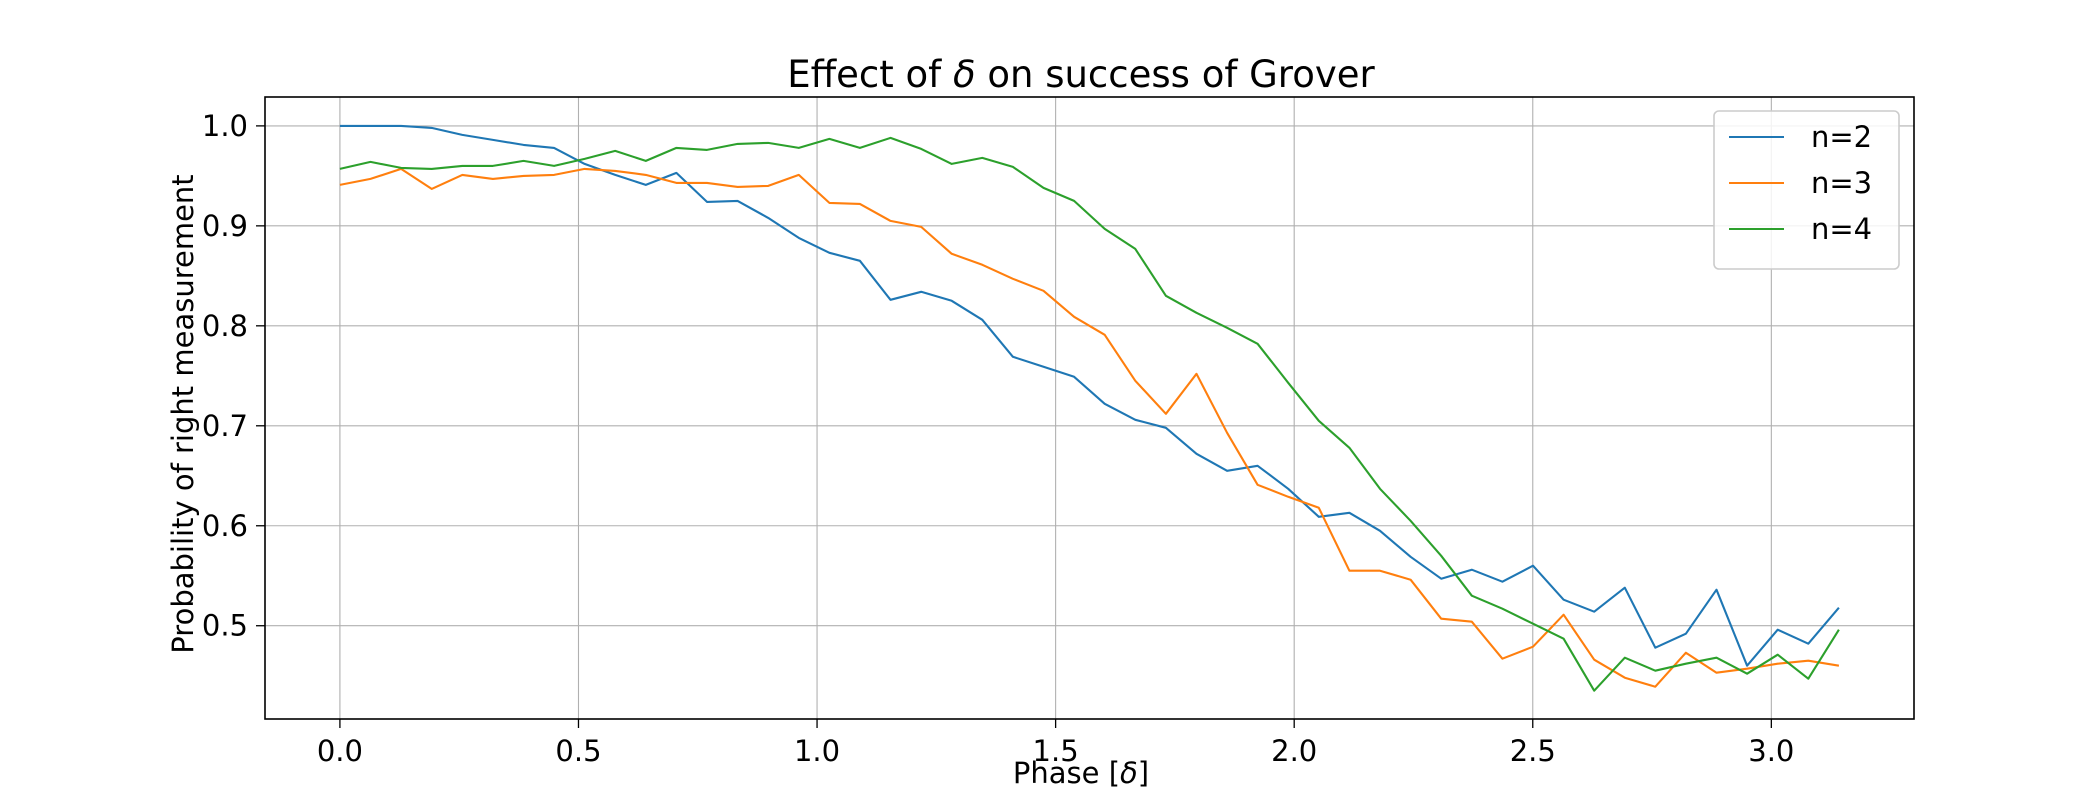 The image size is (2100, 800). I want to click on y-tick-label: 0.6, so click(225, 526).